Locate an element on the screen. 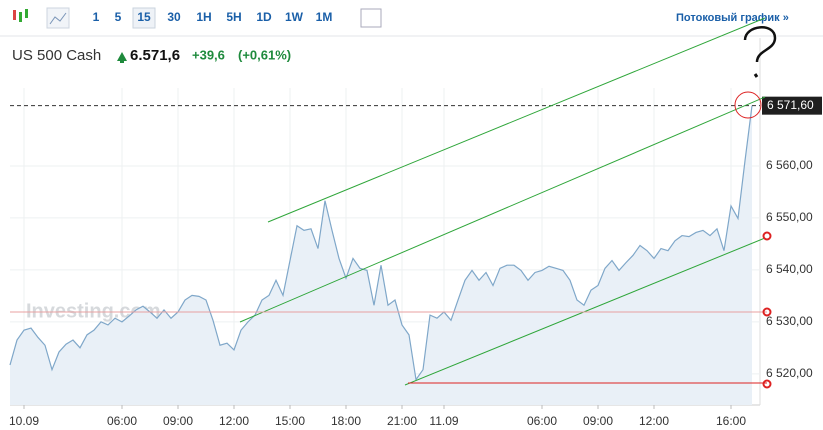 This screenshot has width=823, height=430. last-price-label: 6 571,60 is located at coordinates (790, 105).